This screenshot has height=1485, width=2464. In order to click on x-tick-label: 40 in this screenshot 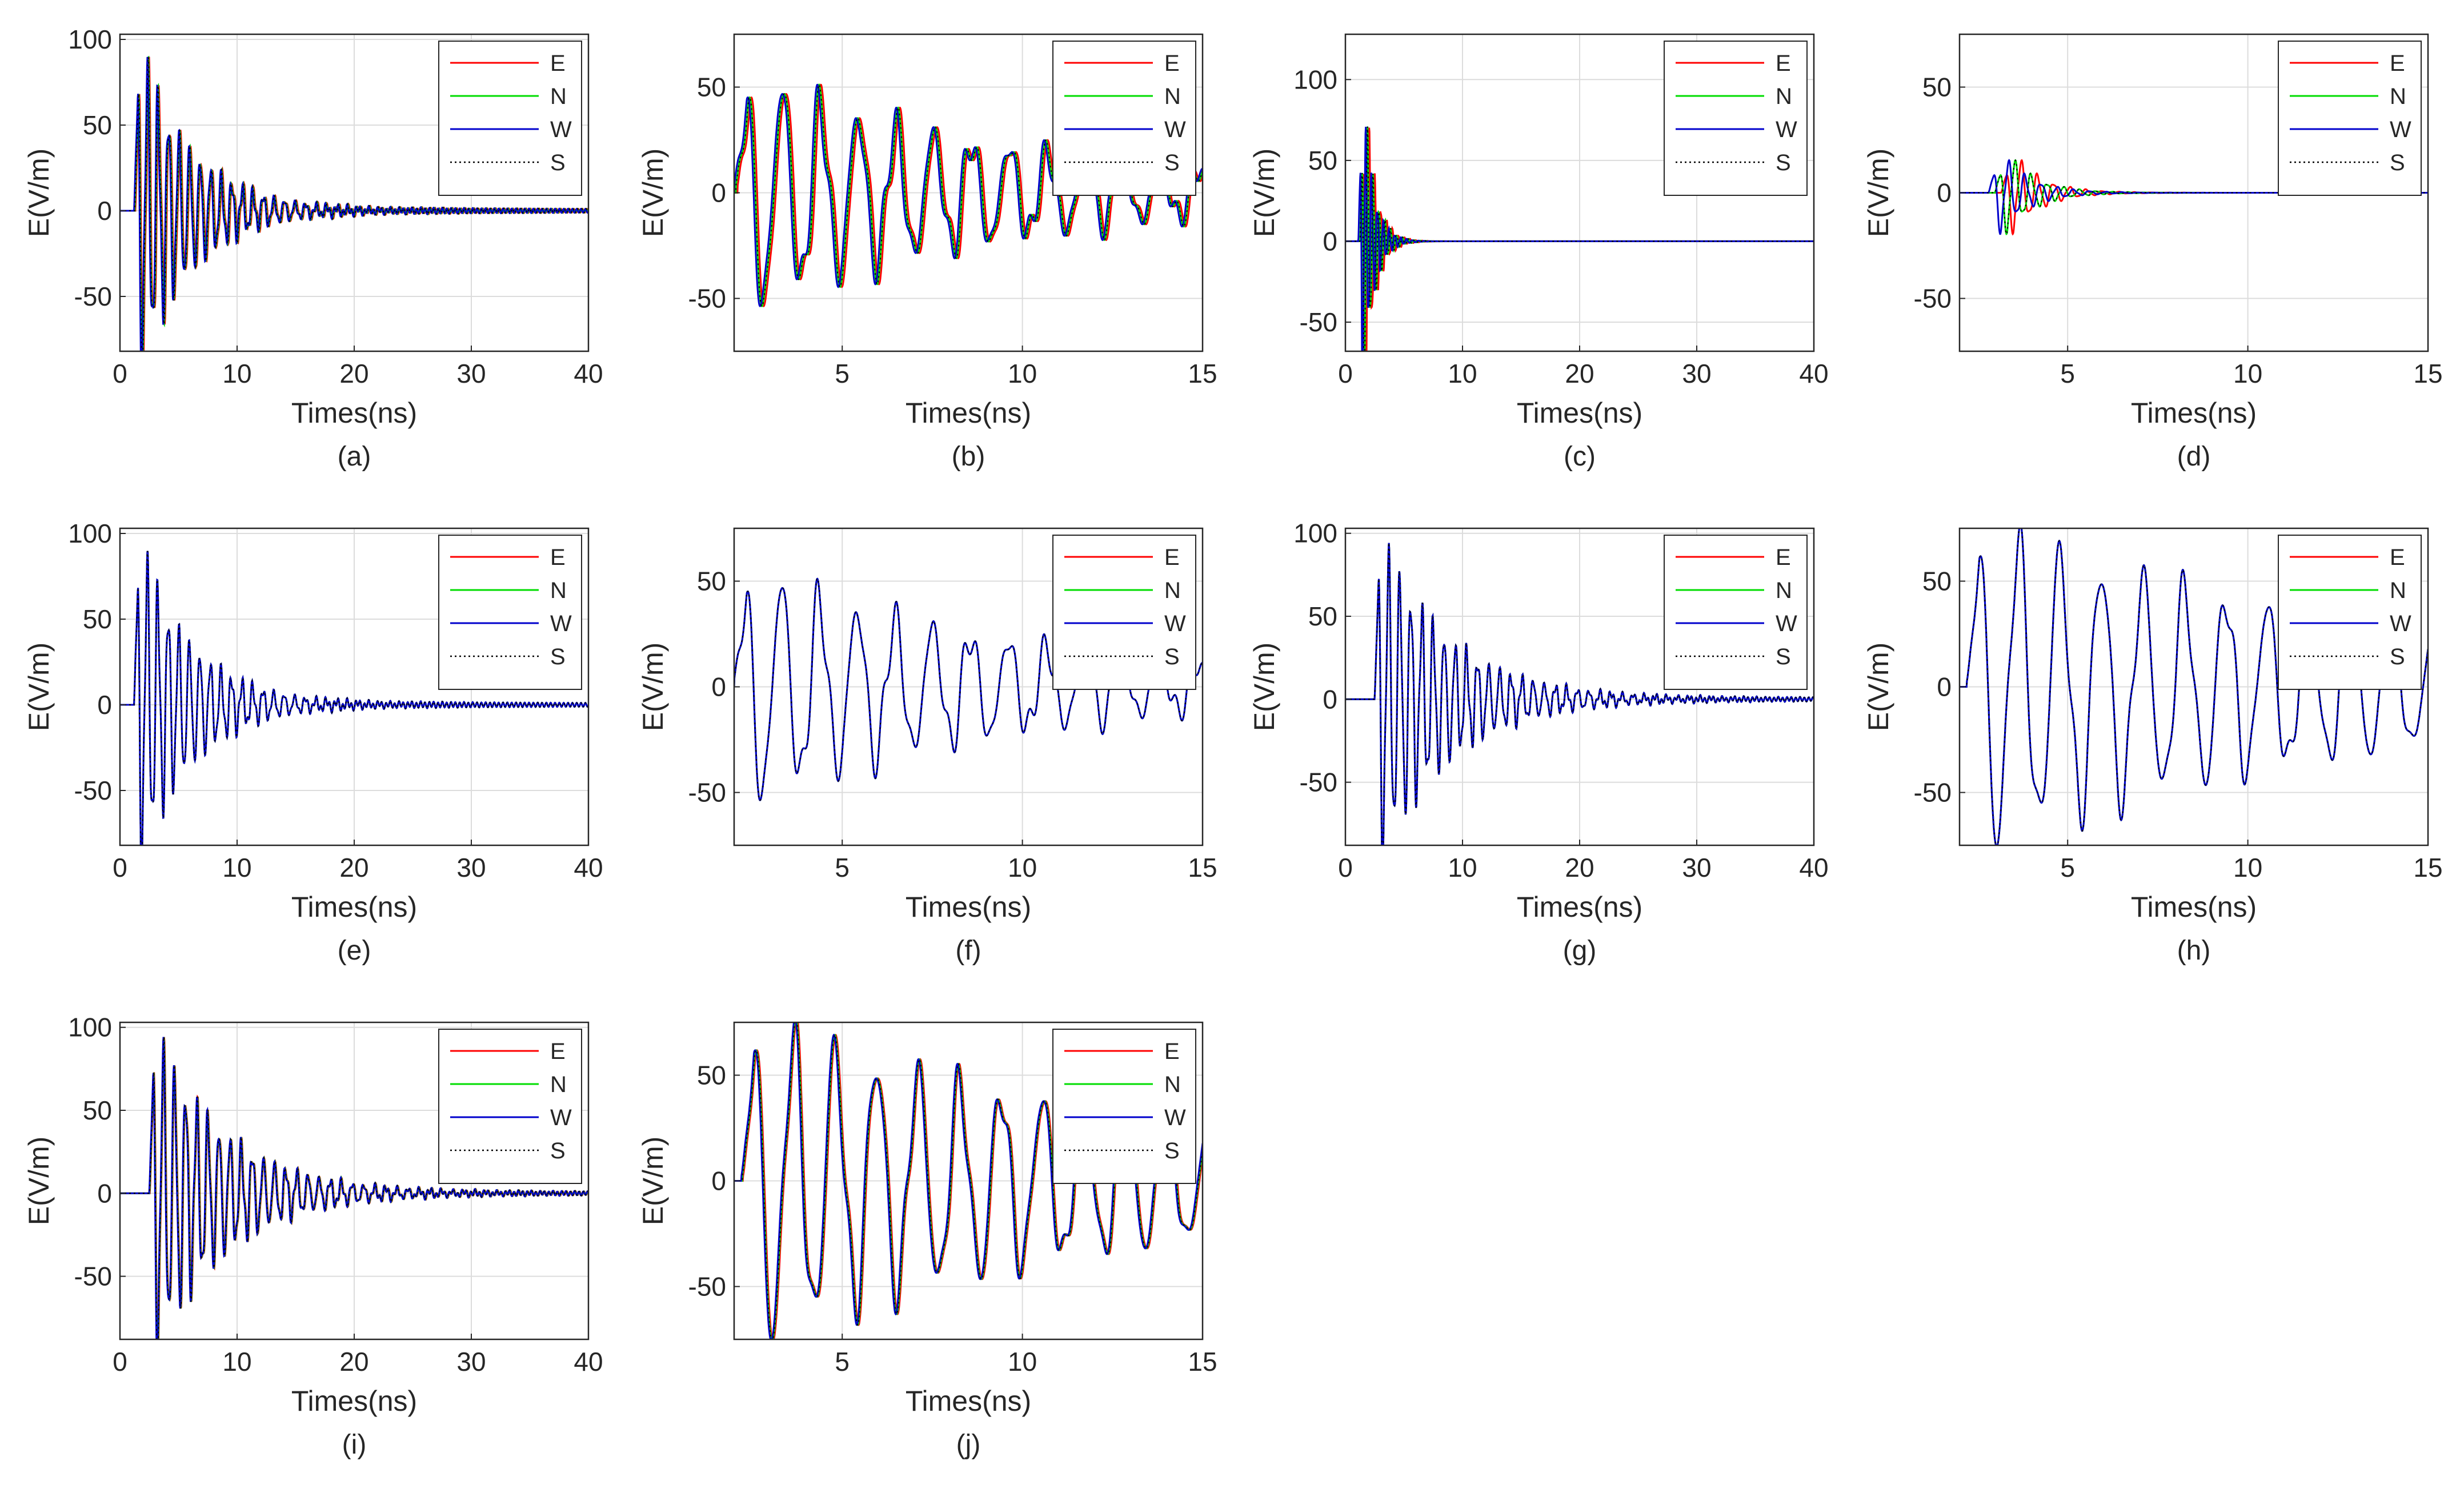, I will do `click(588, 373)`.